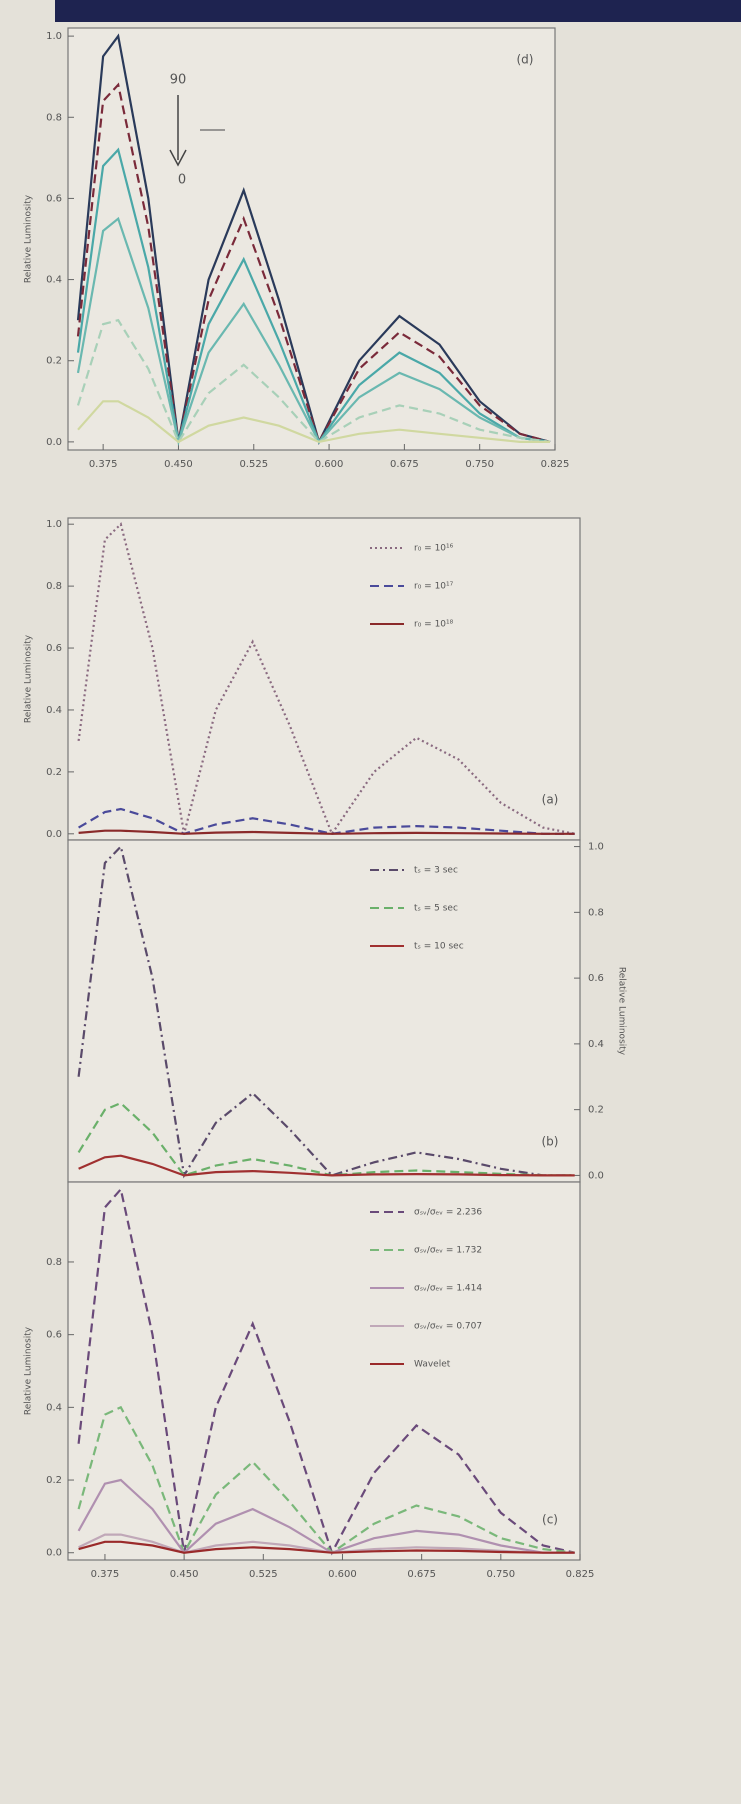 The width and height of the screenshot is (741, 1804). Describe the element at coordinates (182, 180) in the screenshot. I see `annotation: 0` at that location.